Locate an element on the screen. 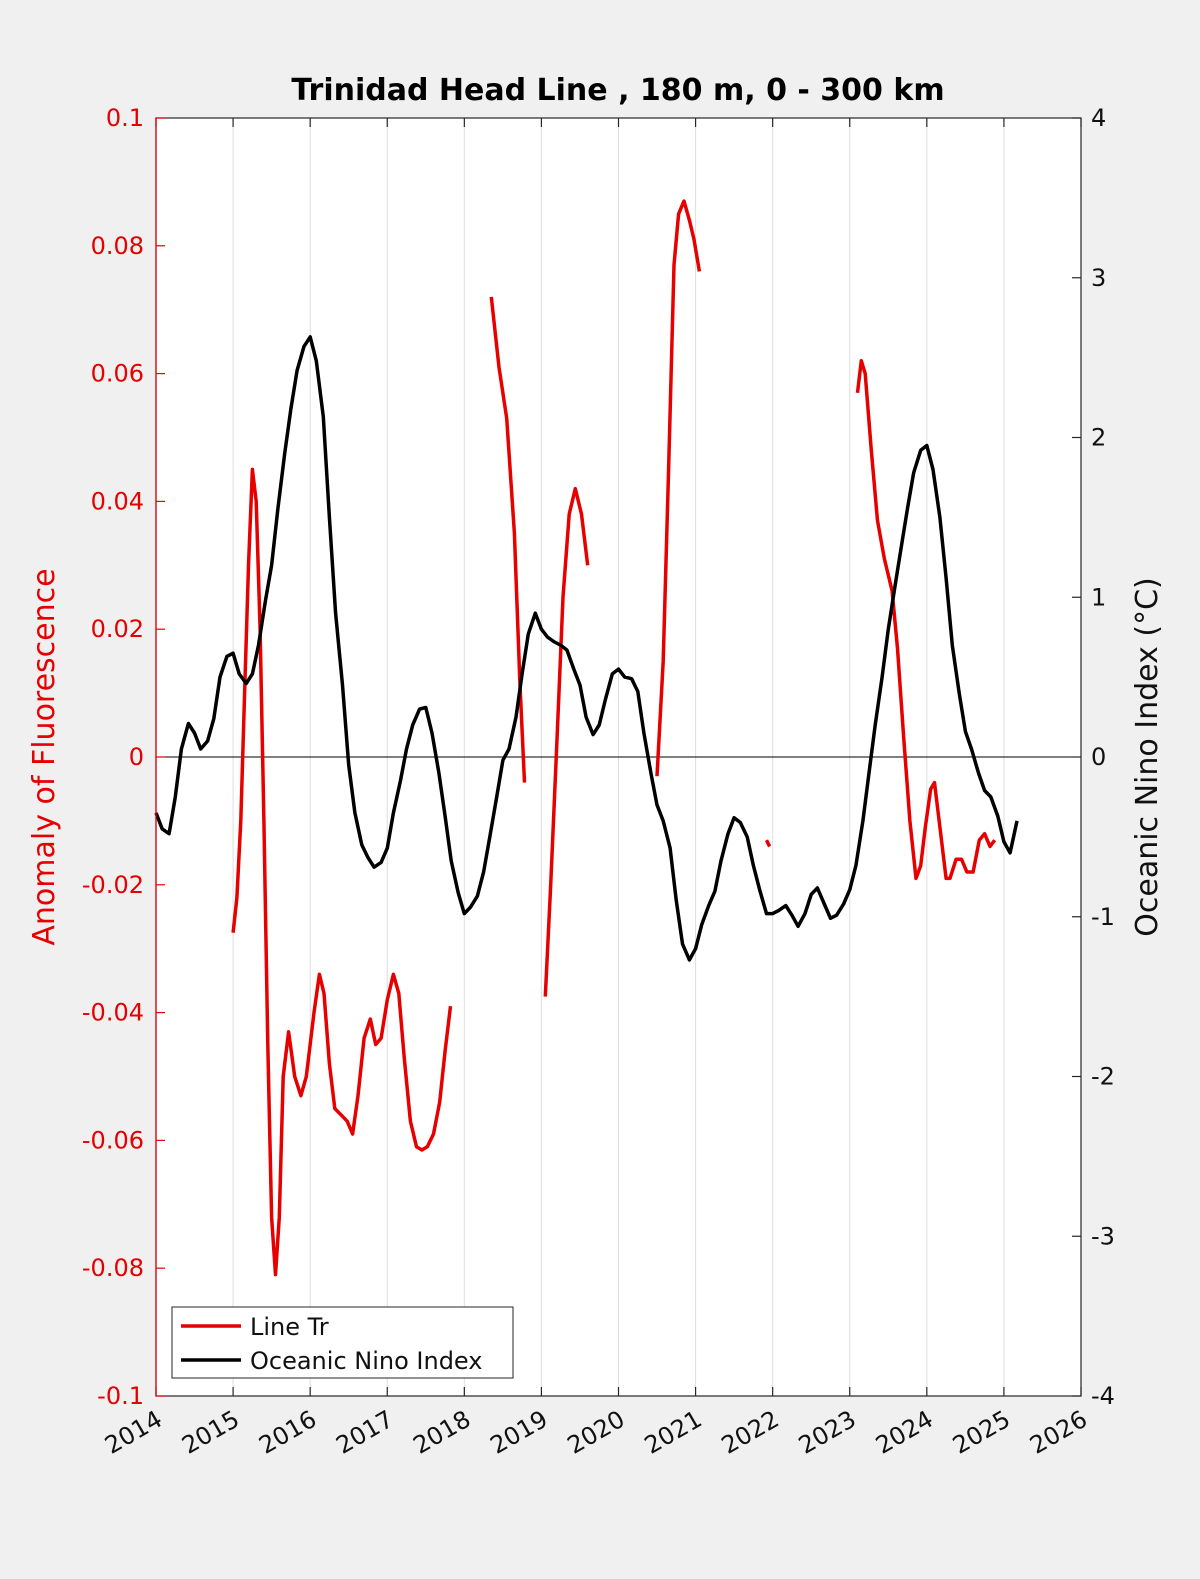 This screenshot has width=1200, height=1579. y-left-tick-label: 0.08 is located at coordinates (117, 246).